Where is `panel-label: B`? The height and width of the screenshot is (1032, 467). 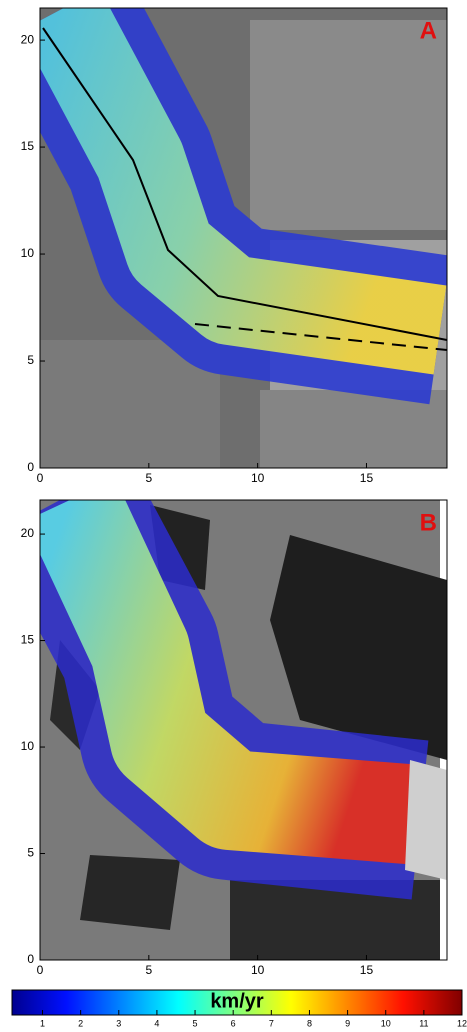 panel-label: B is located at coordinates (428, 522).